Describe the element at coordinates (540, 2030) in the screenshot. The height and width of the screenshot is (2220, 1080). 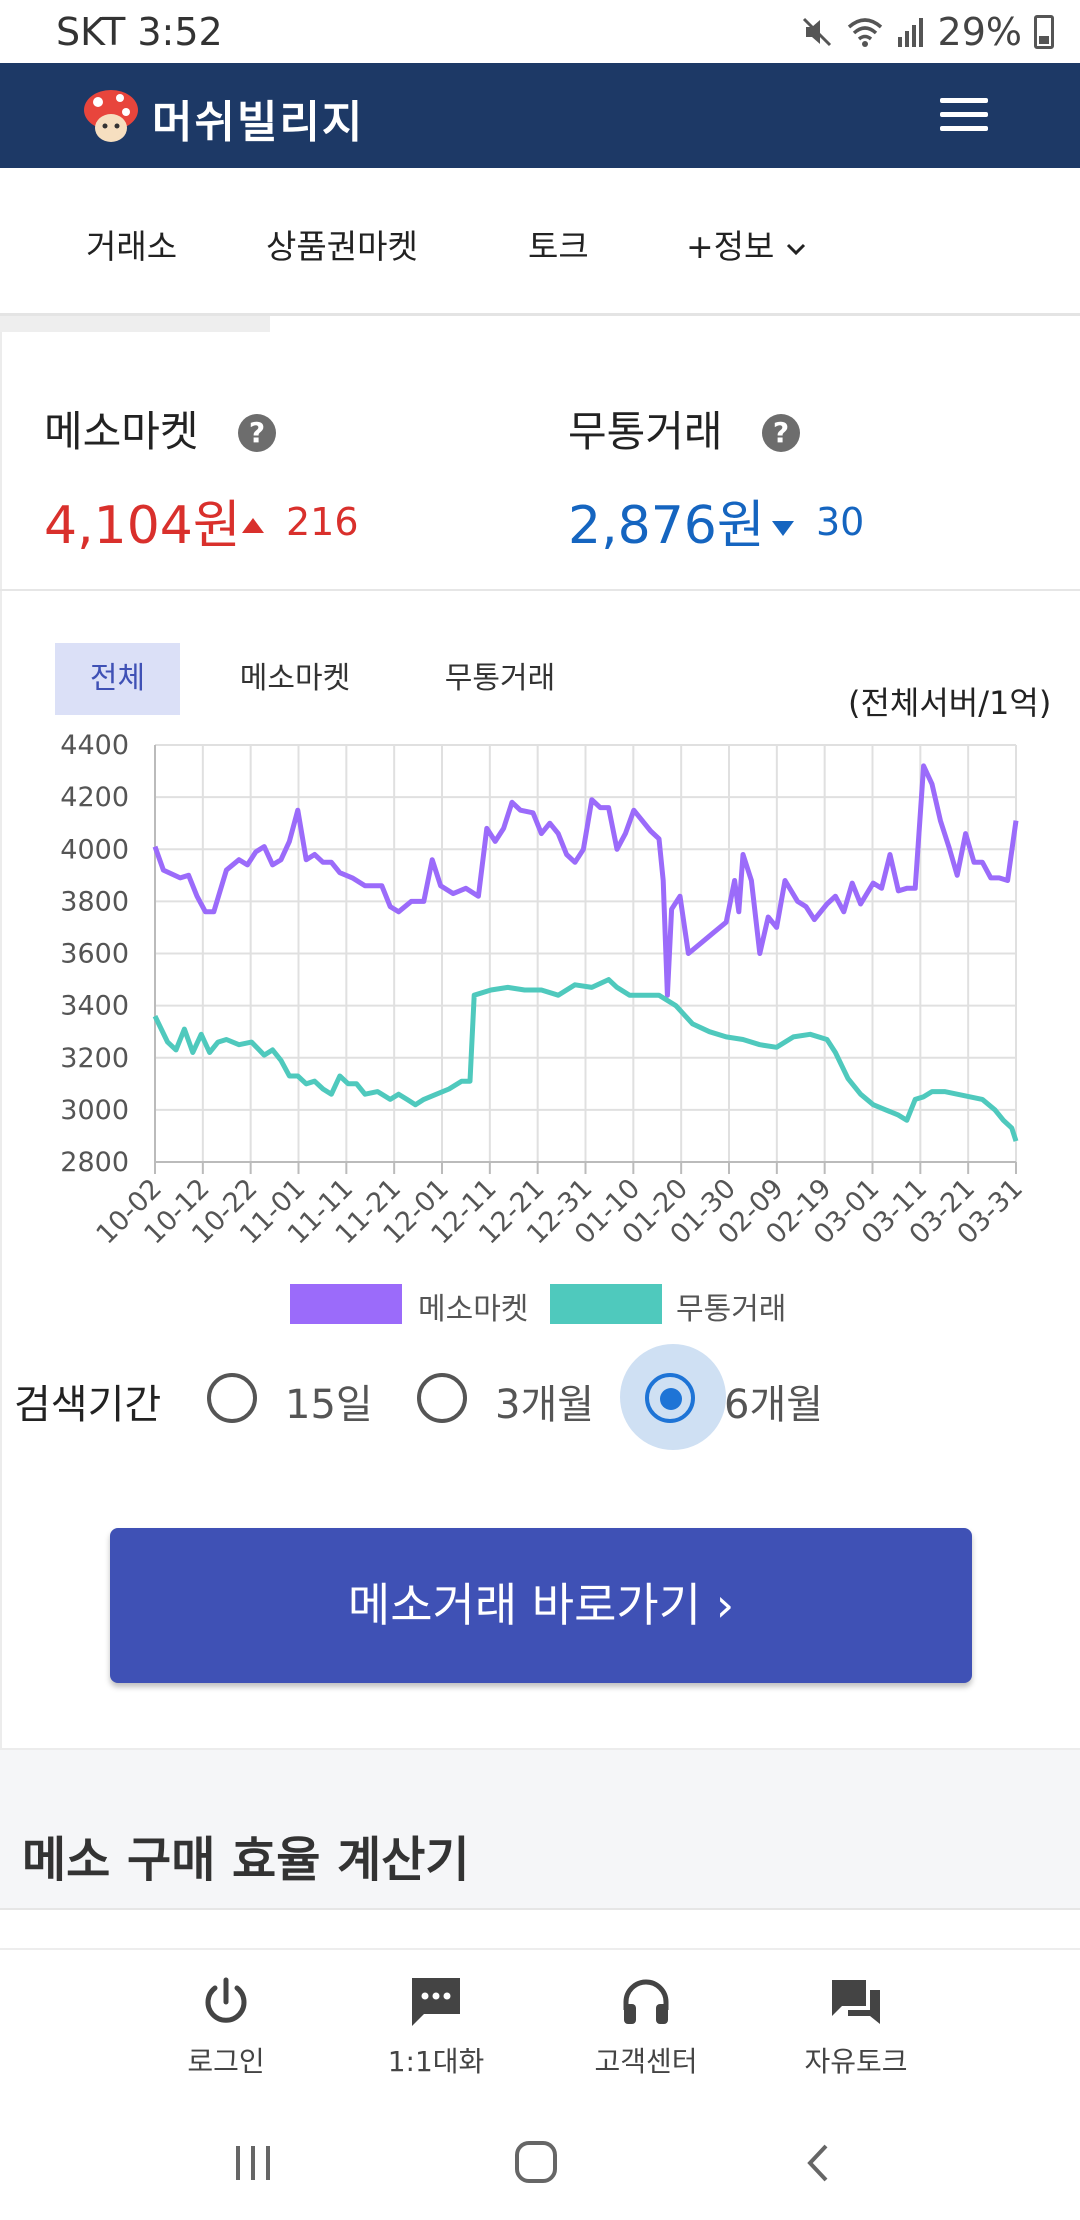
I see `bottom-nav` at that location.